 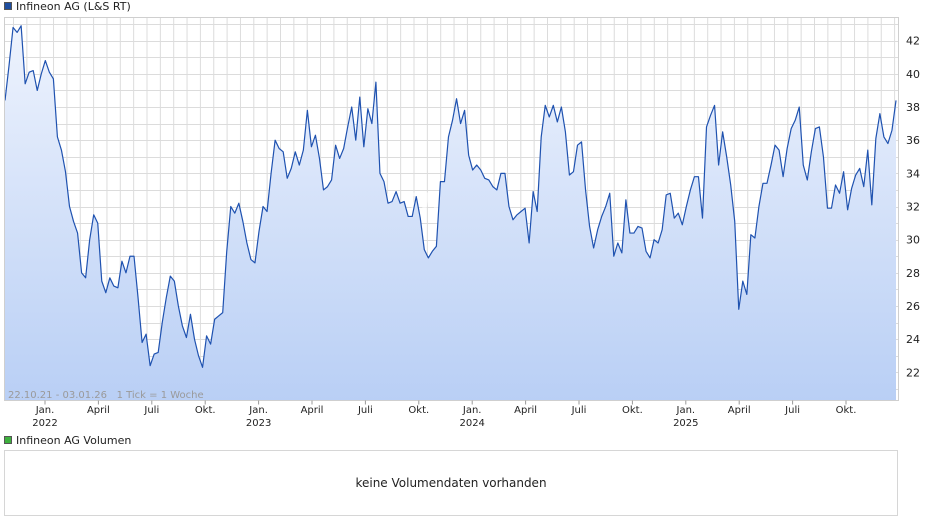 What do you see at coordinates (8, 6) in the screenshot?
I see `price-legend-swatch` at bounding box center [8, 6].